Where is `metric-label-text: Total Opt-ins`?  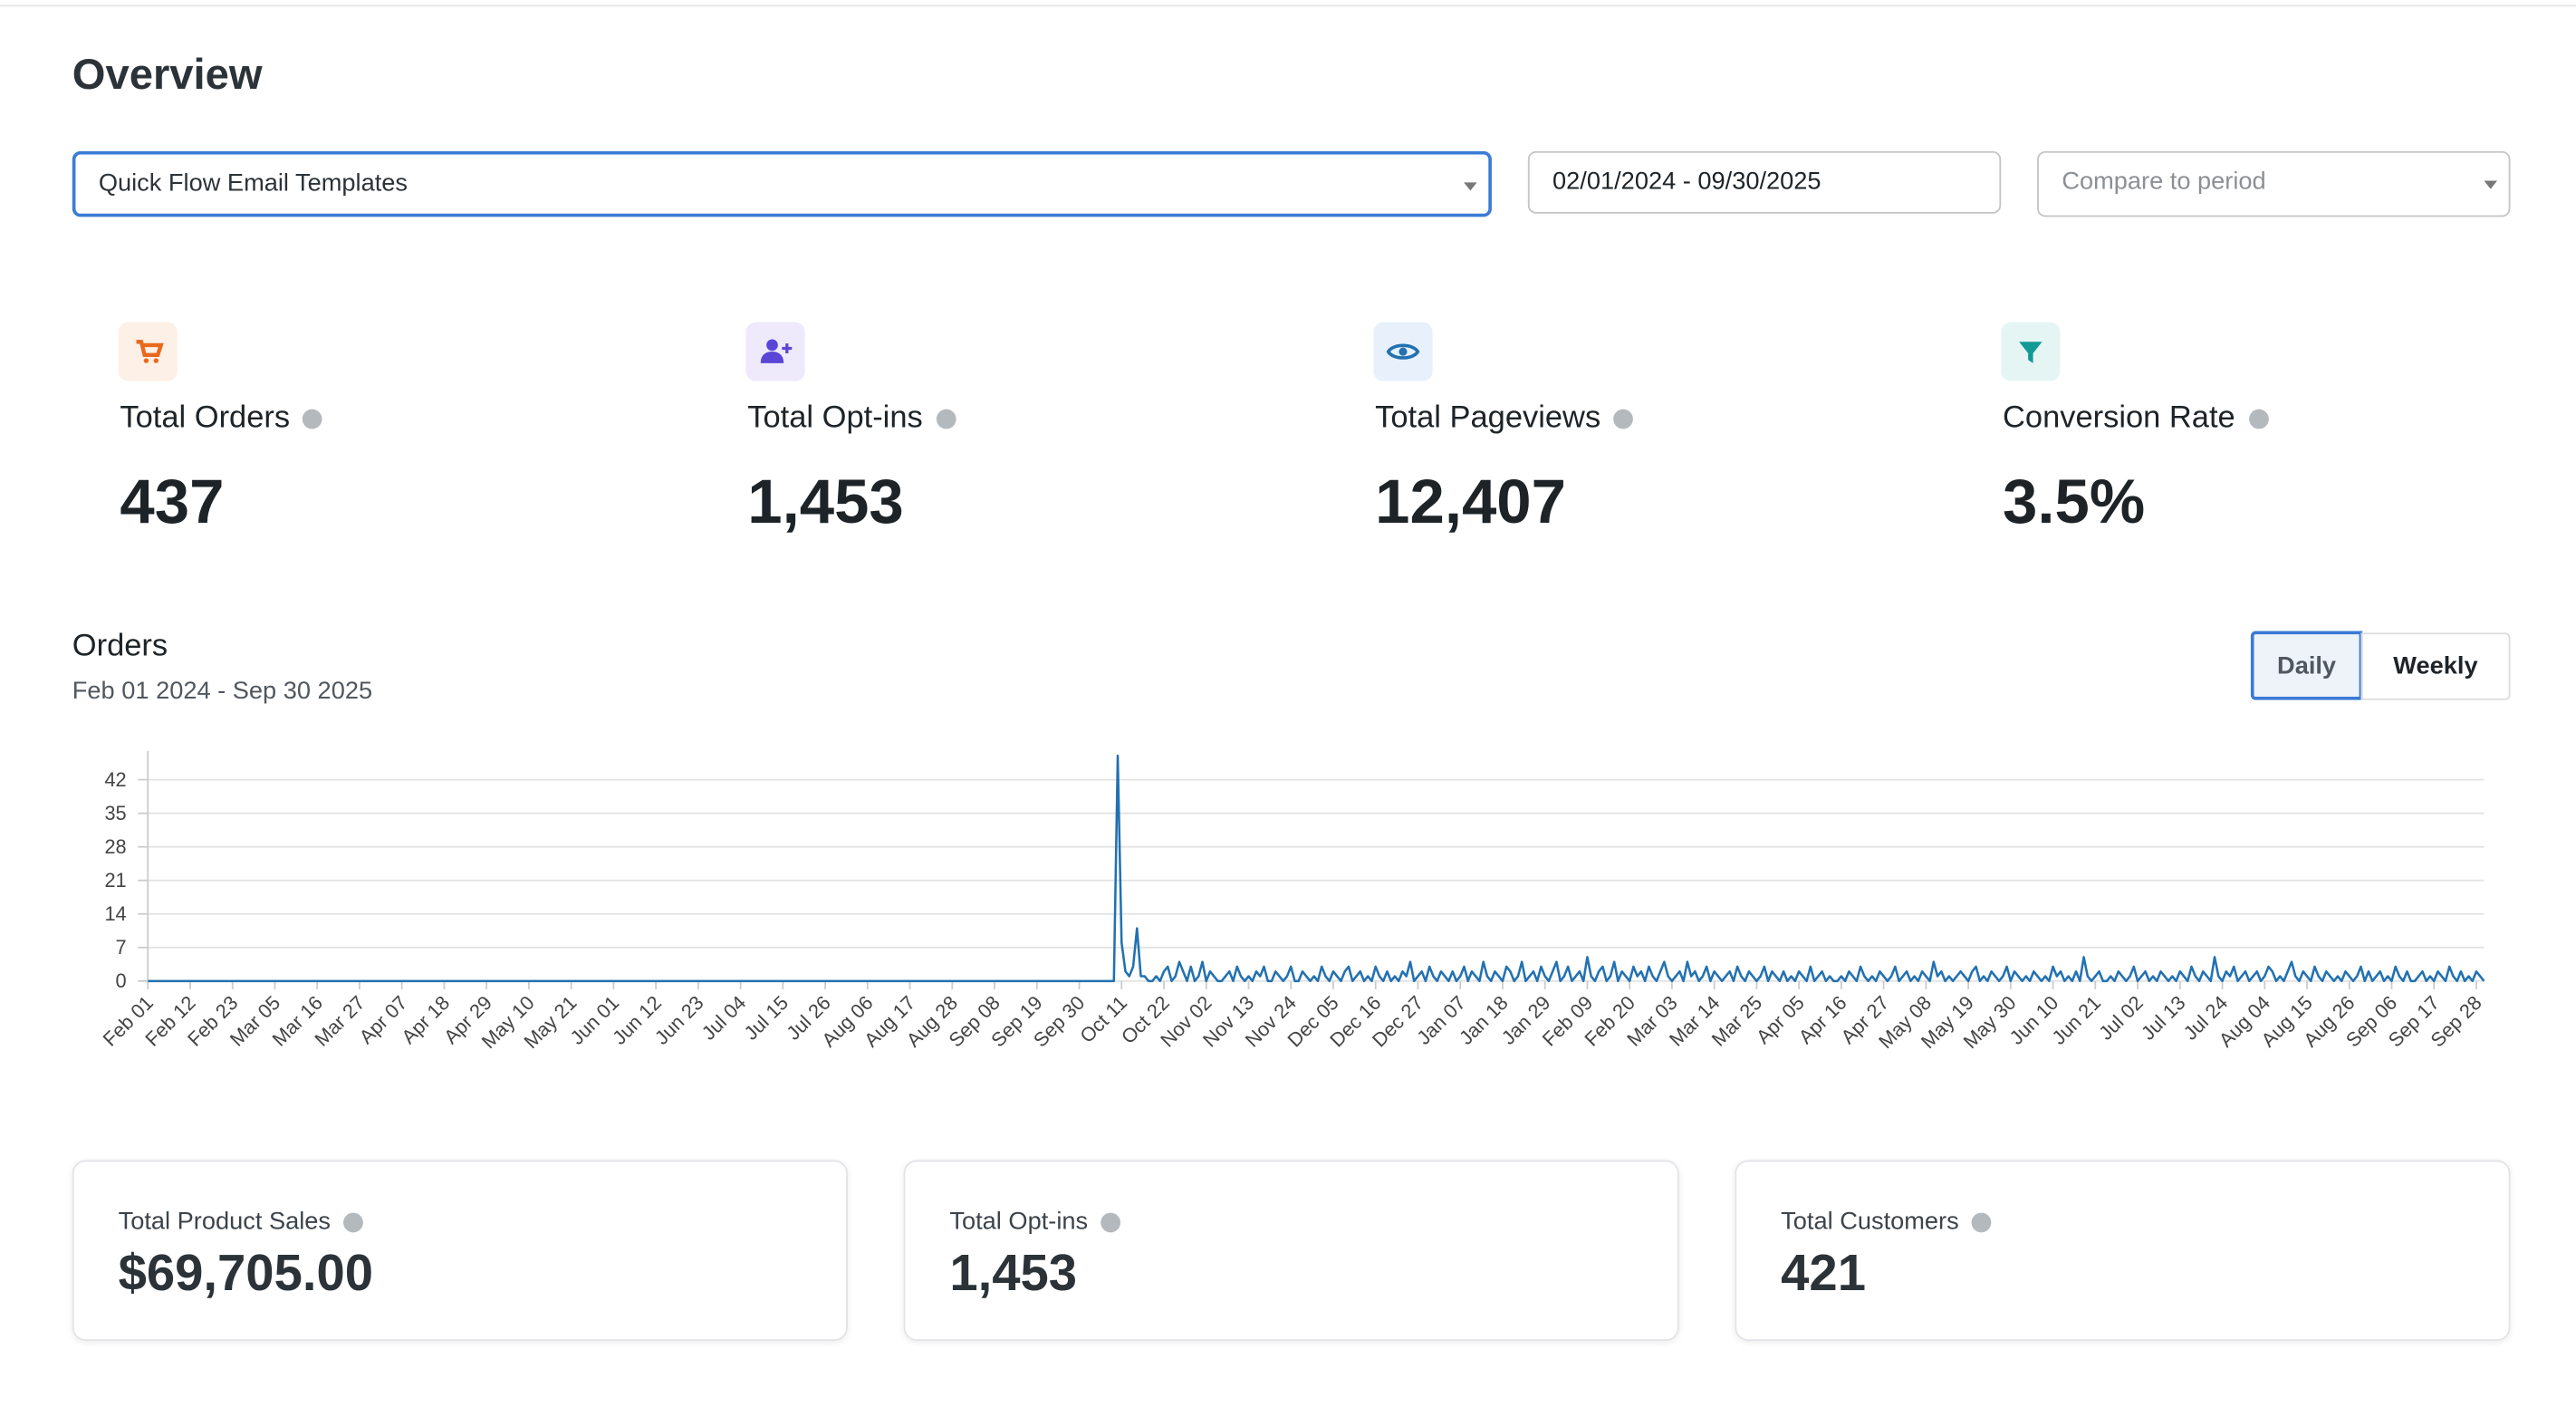
metric-label-text: Total Opt-ins is located at coordinates (835, 418).